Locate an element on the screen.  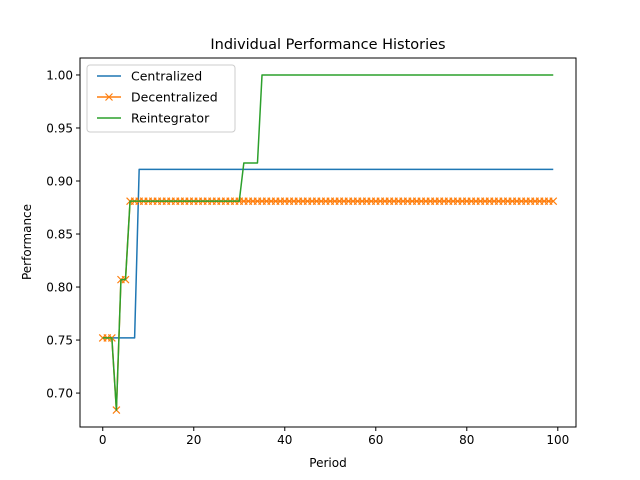
x-tick-label: 40 is located at coordinates (284, 440).